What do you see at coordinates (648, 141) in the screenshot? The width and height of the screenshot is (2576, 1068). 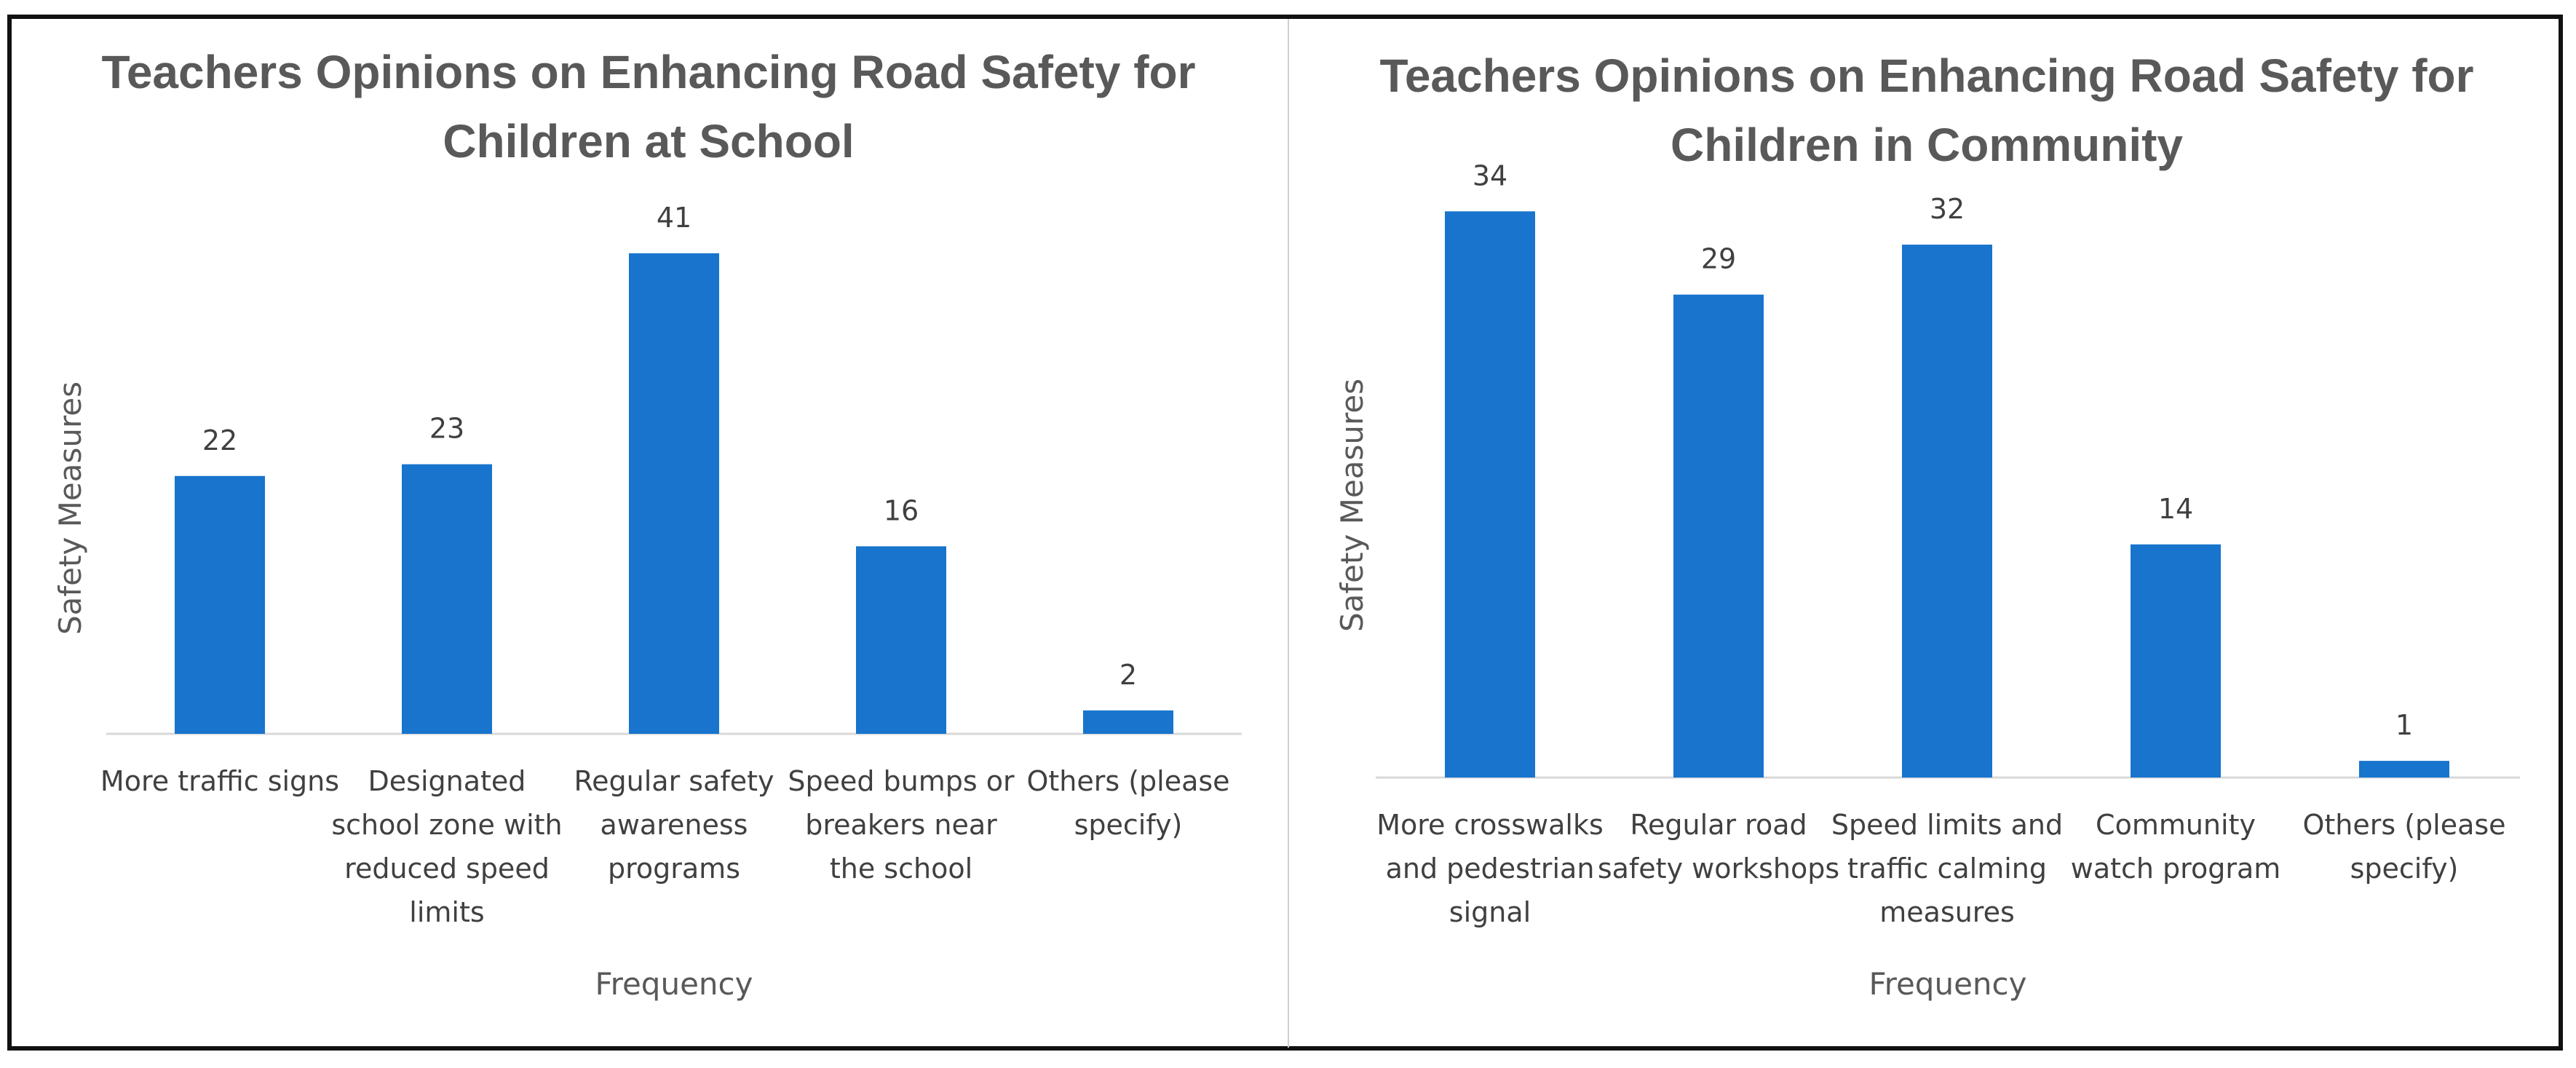 I see `chart-title-line: Children at School` at bounding box center [648, 141].